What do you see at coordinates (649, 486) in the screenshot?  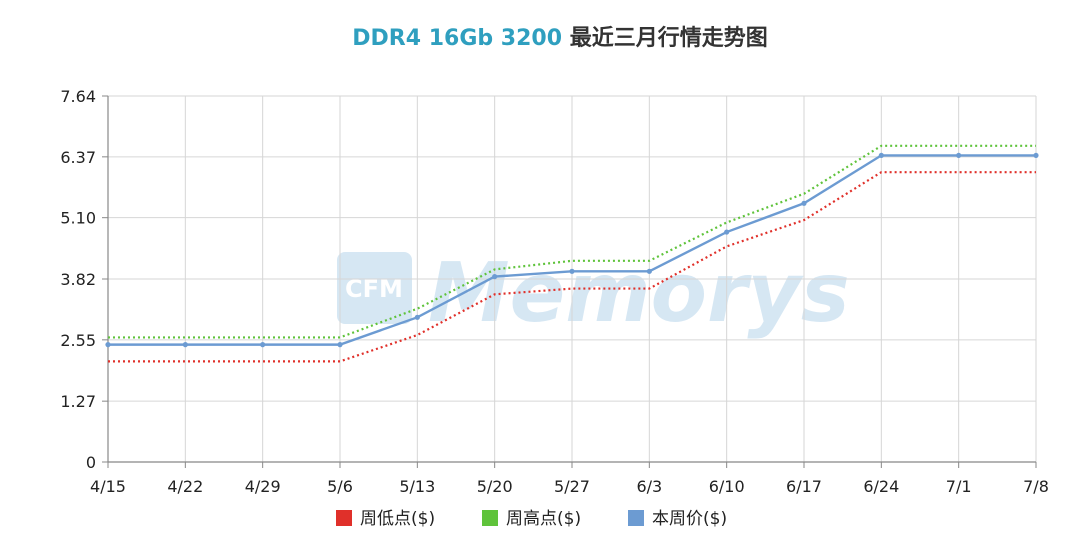 I see `x-tick-label: 6/3` at bounding box center [649, 486].